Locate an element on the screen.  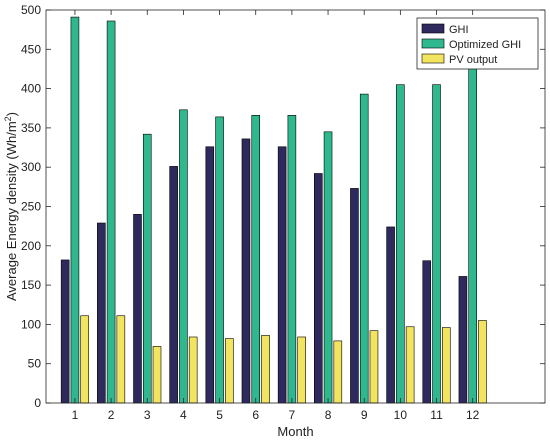
y-axis-title-superscript: 2 is located at coordinates (8, 118).